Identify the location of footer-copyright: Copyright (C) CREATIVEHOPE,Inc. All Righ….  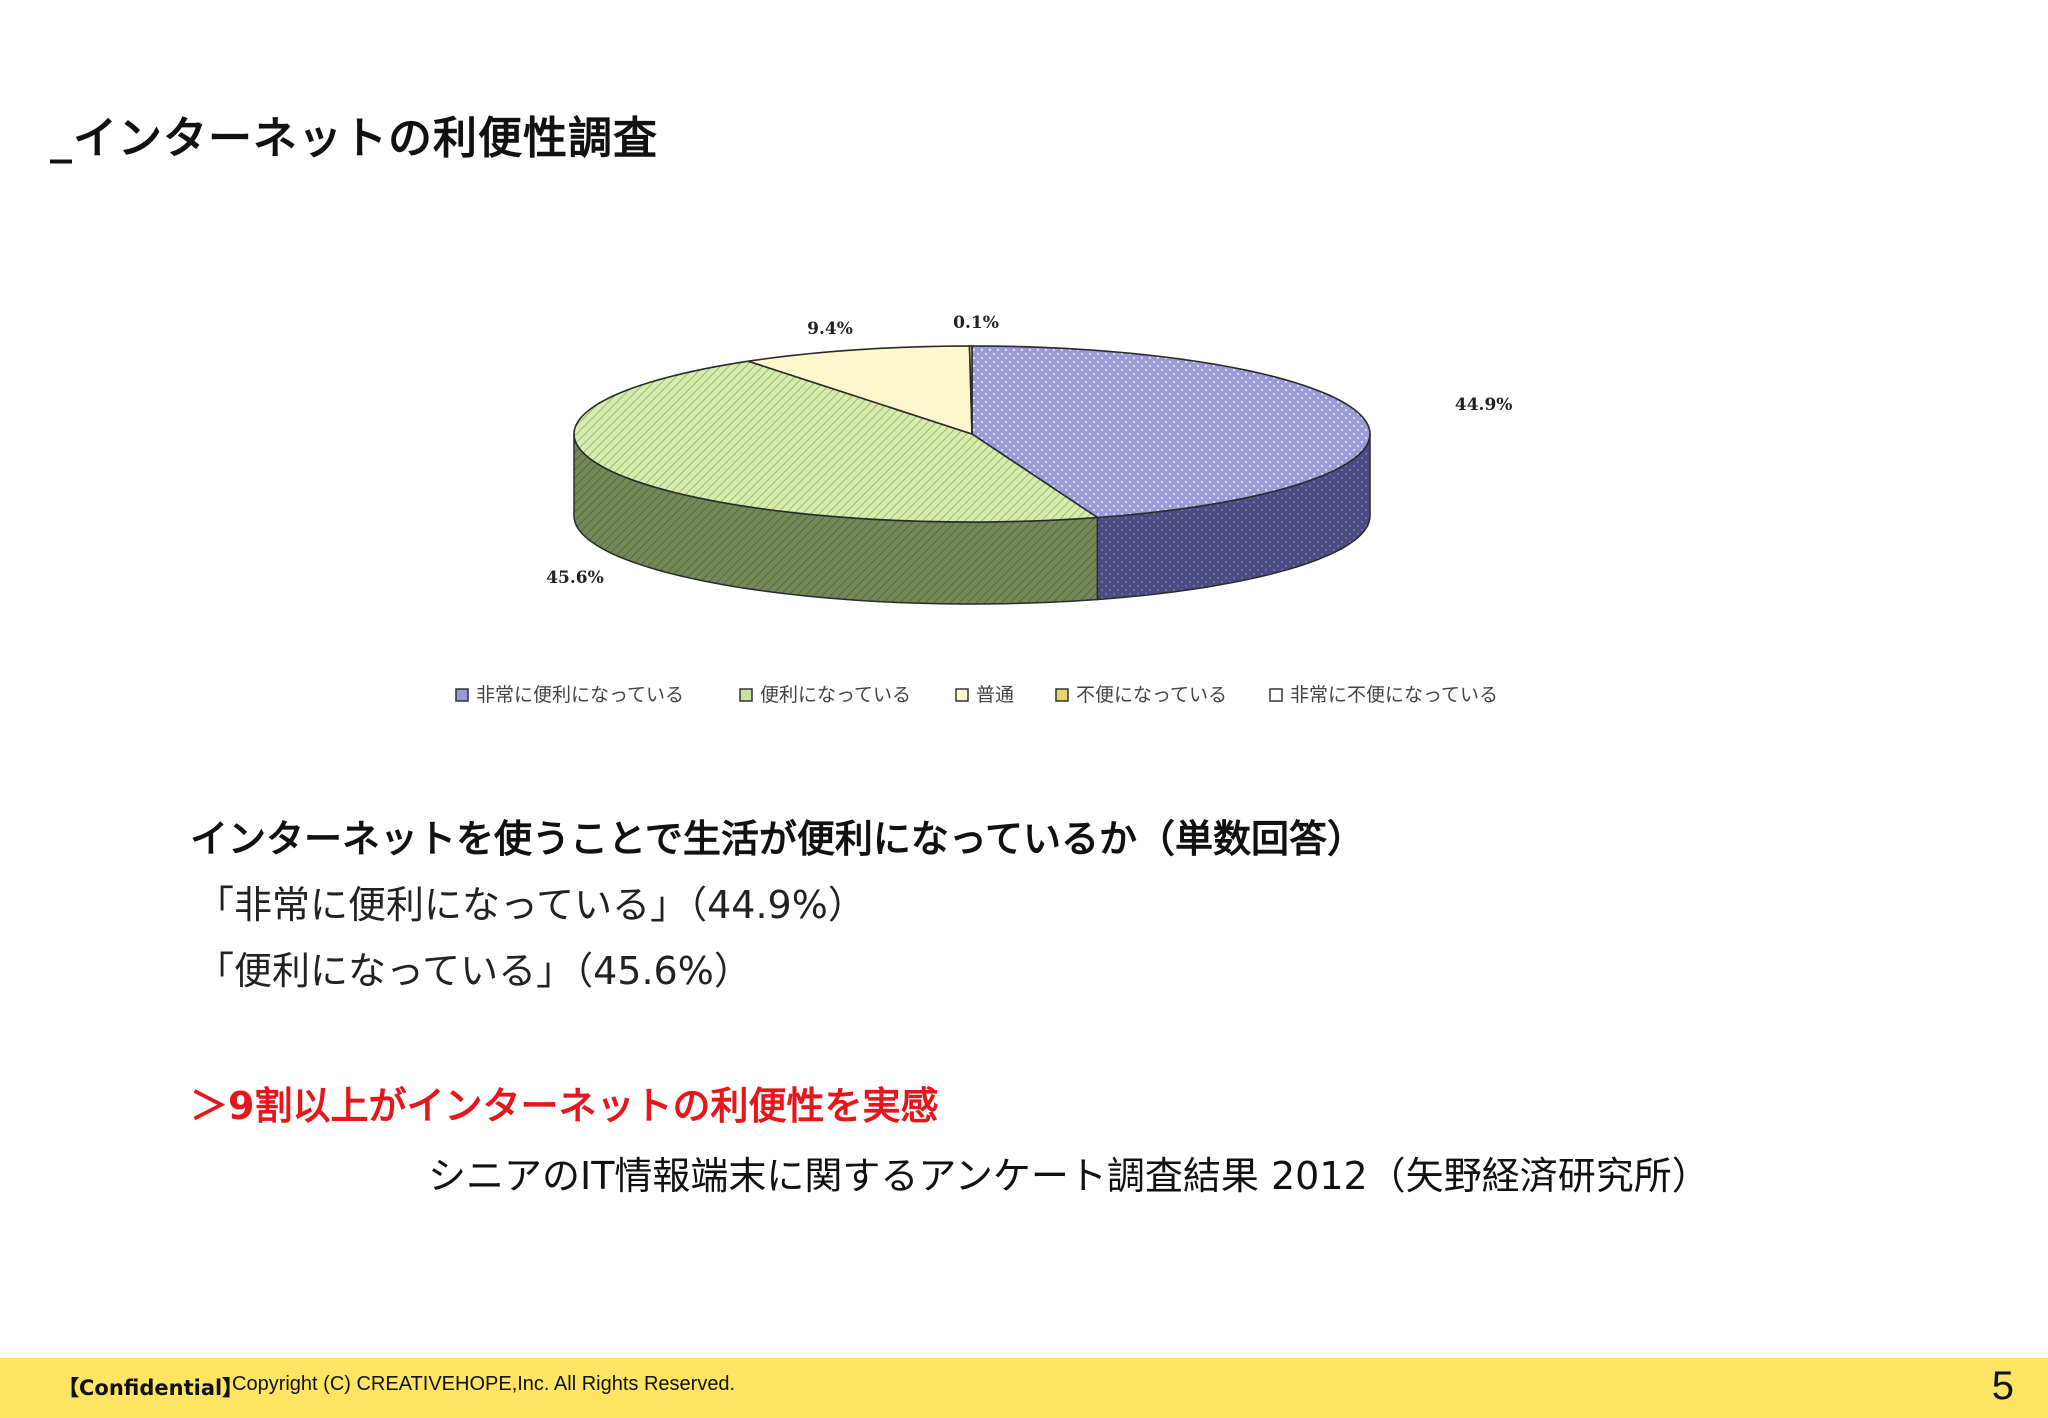
(484, 1384).